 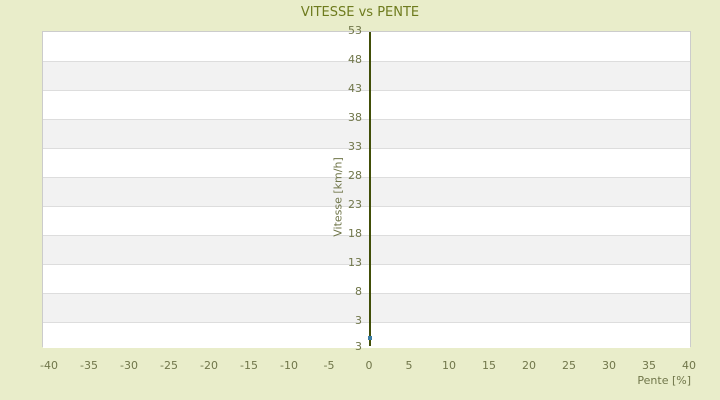 What do you see at coordinates (489, 365) in the screenshot?
I see `x-tick-label: 15` at bounding box center [489, 365].